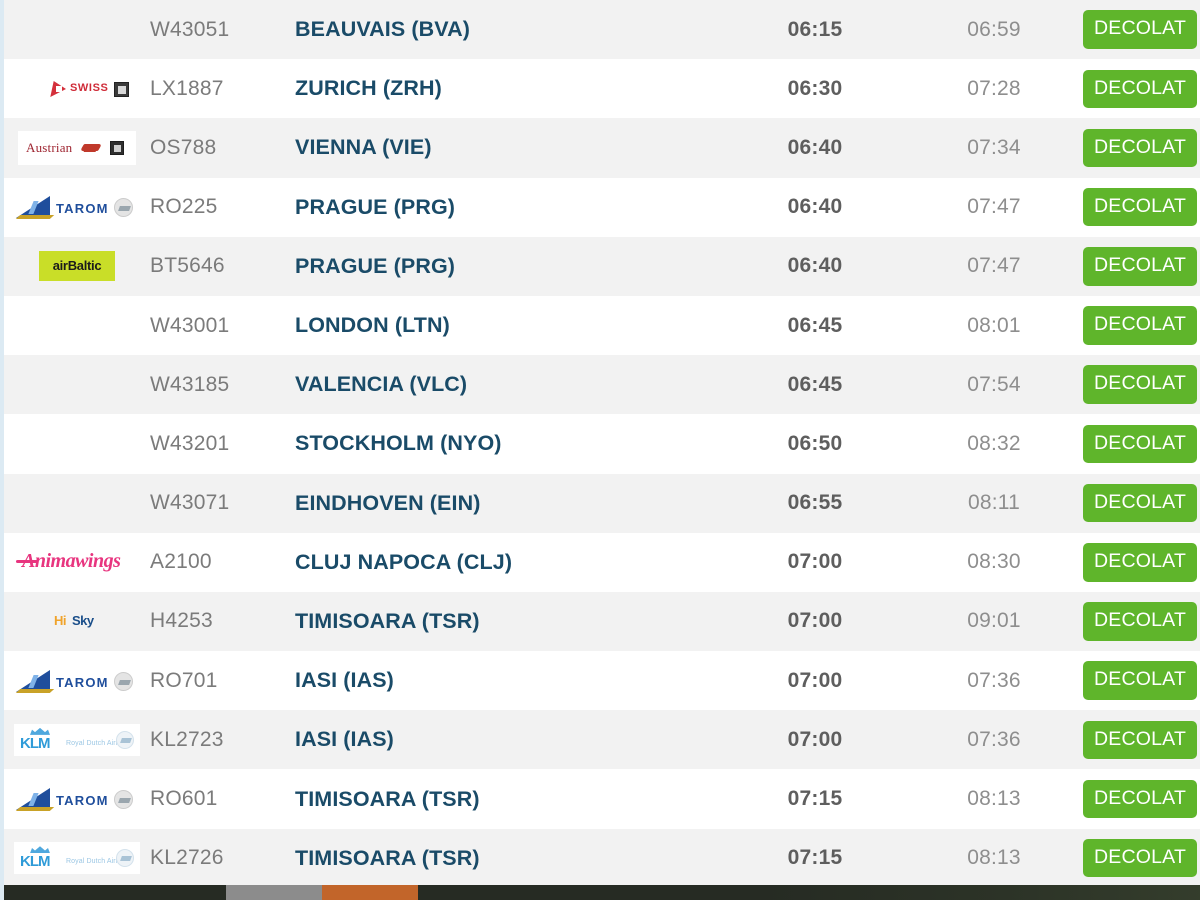  I want to click on flight-number: KL2726, so click(187, 858).